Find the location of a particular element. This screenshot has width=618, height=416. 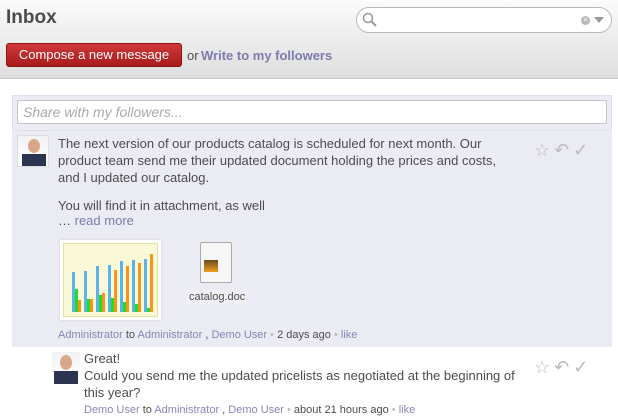

search-input: × is located at coordinates (484, 20).